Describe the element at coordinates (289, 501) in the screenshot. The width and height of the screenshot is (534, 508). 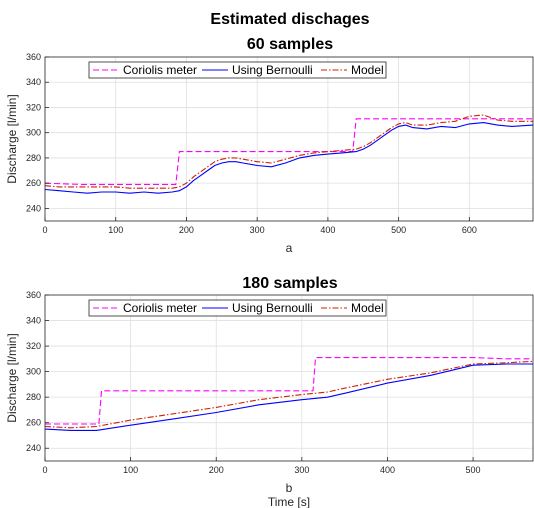
I see `x-axis-sublabel: Time [s]` at that location.